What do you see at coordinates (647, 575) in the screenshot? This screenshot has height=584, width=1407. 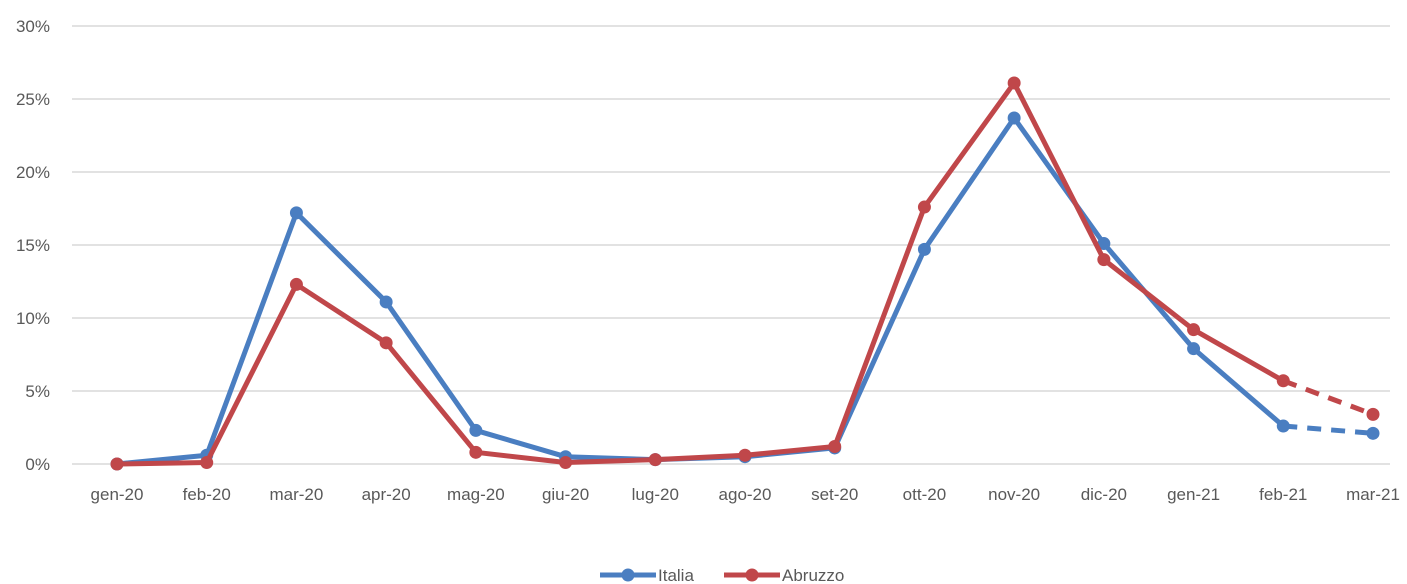 I see `legend-item-italia: Italia` at bounding box center [647, 575].